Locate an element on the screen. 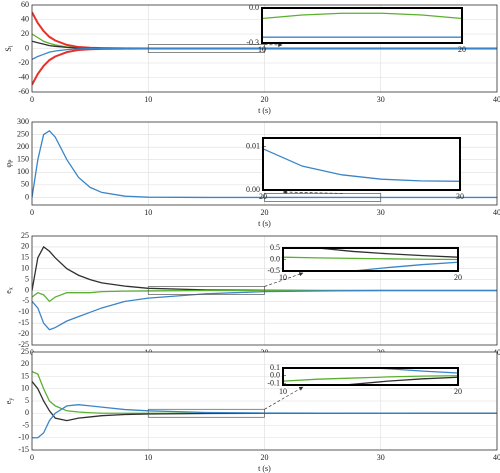 The image size is (500, 473). y-tick-label: 250 is located at coordinates (23, 133).